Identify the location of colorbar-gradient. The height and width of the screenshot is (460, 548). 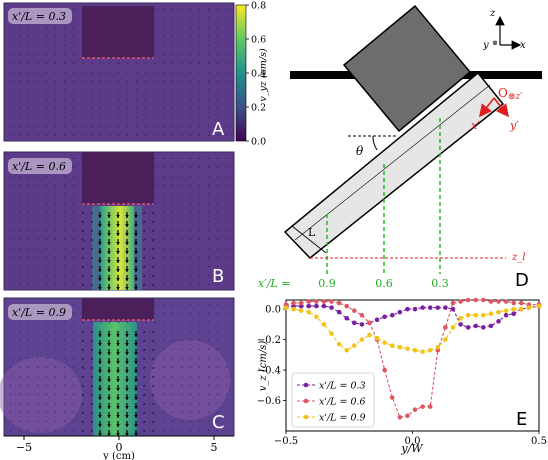
(241, 73).